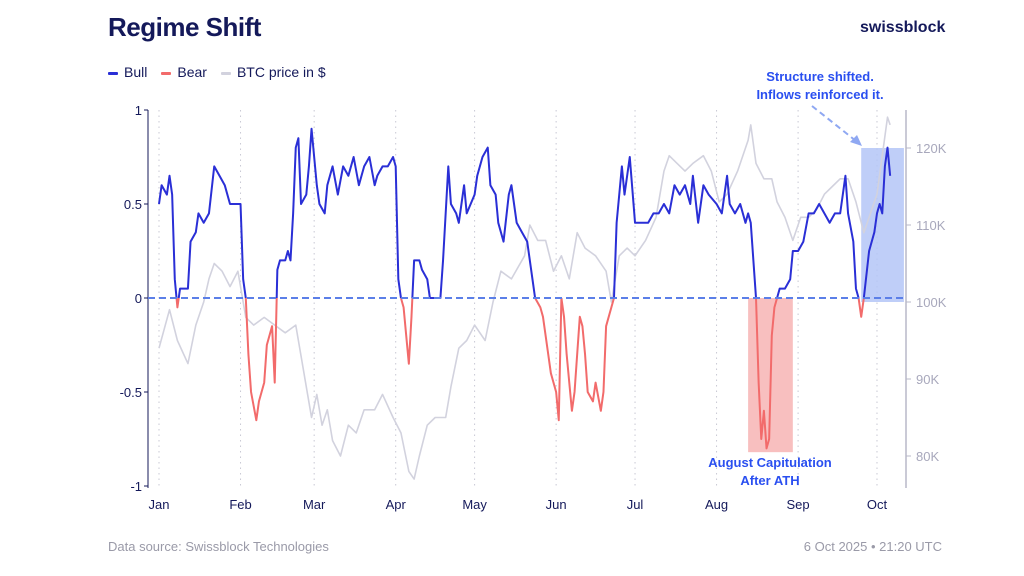  Describe the element at coordinates (635, 504) in the screenshot. I see `x-tick-jul: Jul` at that location.